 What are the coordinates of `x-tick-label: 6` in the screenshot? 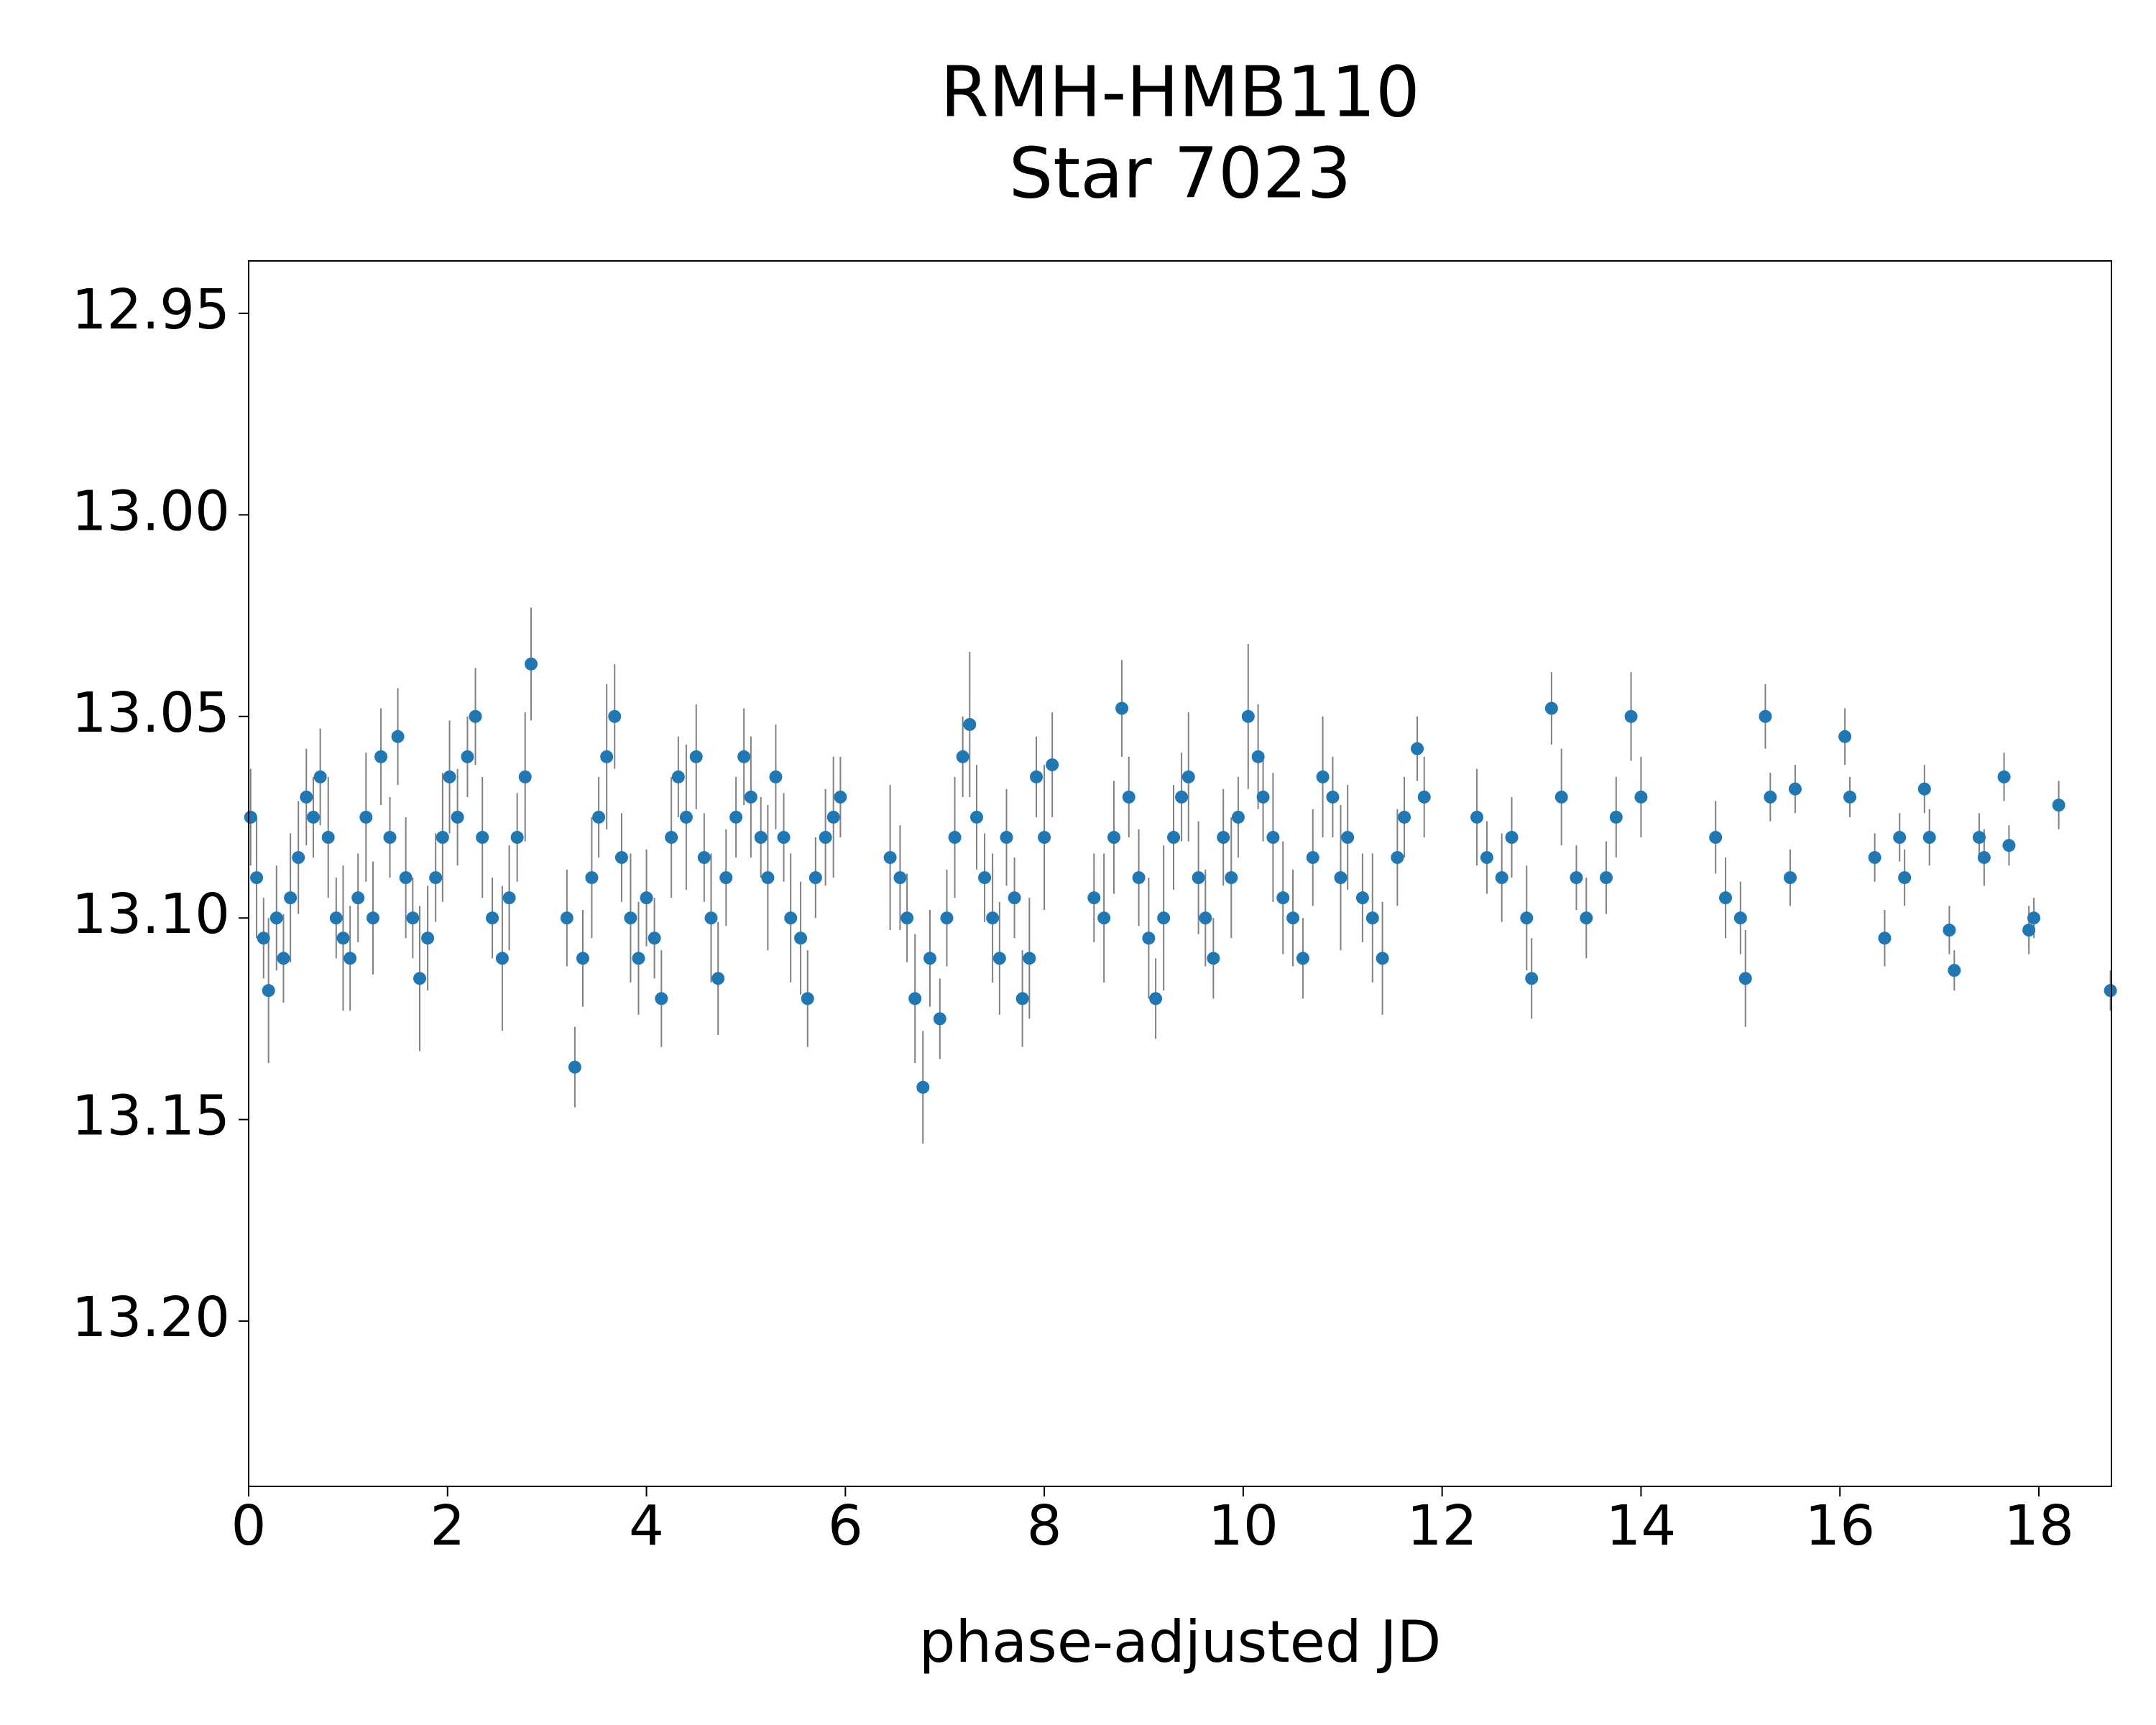 It's located at (845, 1526).